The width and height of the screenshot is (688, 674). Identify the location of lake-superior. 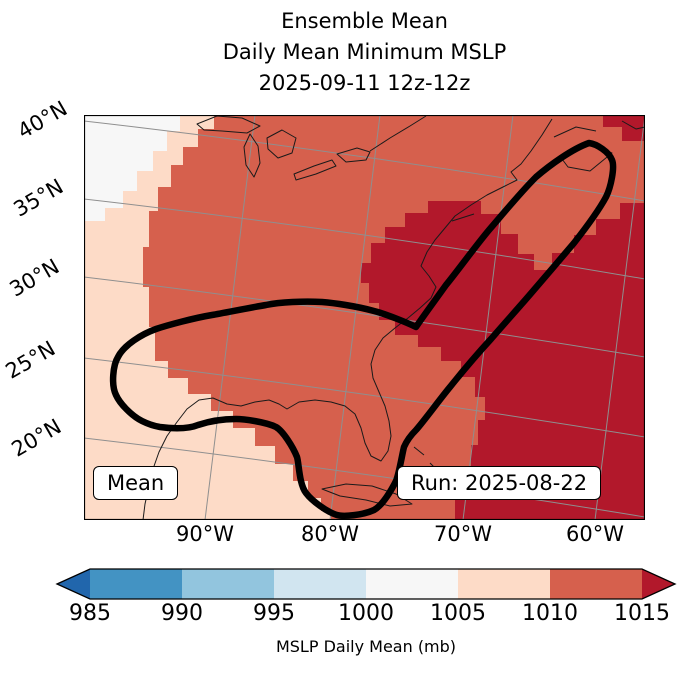
(228, 124).